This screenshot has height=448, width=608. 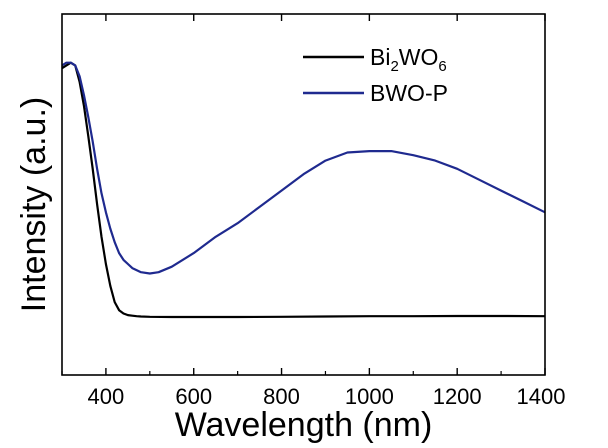 What do you see at coordinates (409, 93) in the screenshot?
I see `legend-label-bwo-p: BWO-P` at bounding box center [409, 93].